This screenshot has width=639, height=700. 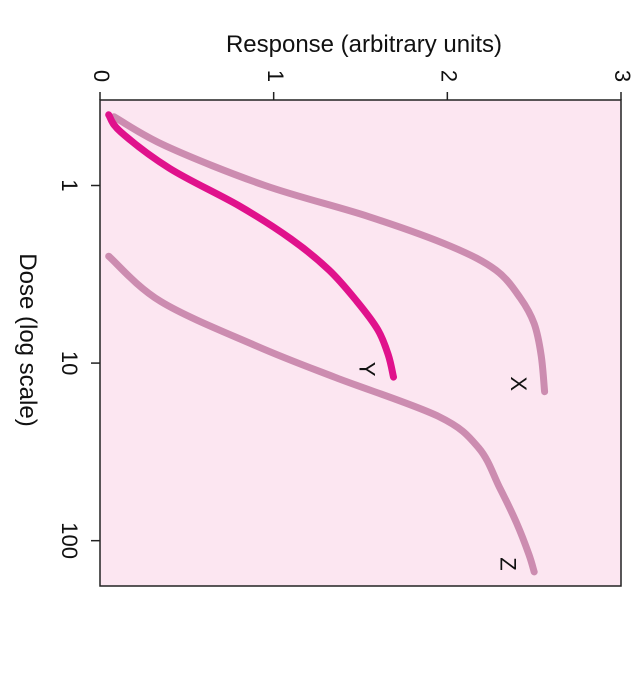 What do you see at coordinates (622, 76) in the screenshot?
I see `response-tick-label: 3` at bounding box center [622, 76].